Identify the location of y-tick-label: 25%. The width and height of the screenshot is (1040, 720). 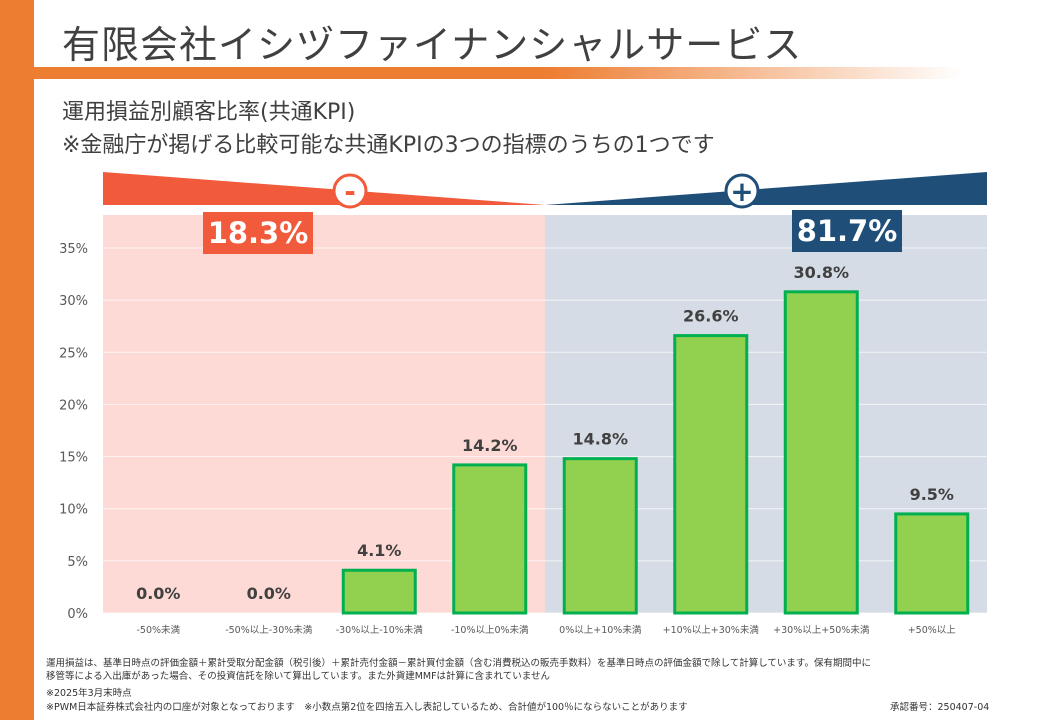
(73, 353).